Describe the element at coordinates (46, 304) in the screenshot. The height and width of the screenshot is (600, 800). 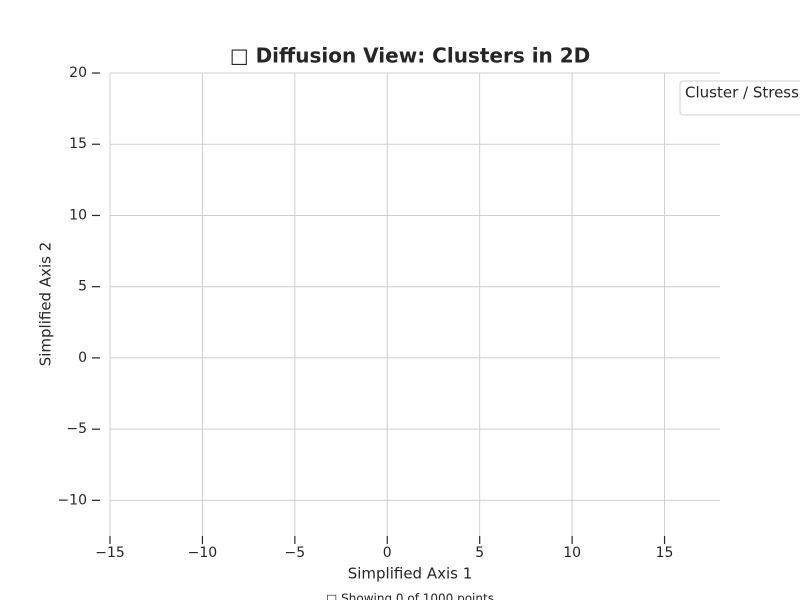
I see `y-axis-label: Simplified Axis 2` at that location.